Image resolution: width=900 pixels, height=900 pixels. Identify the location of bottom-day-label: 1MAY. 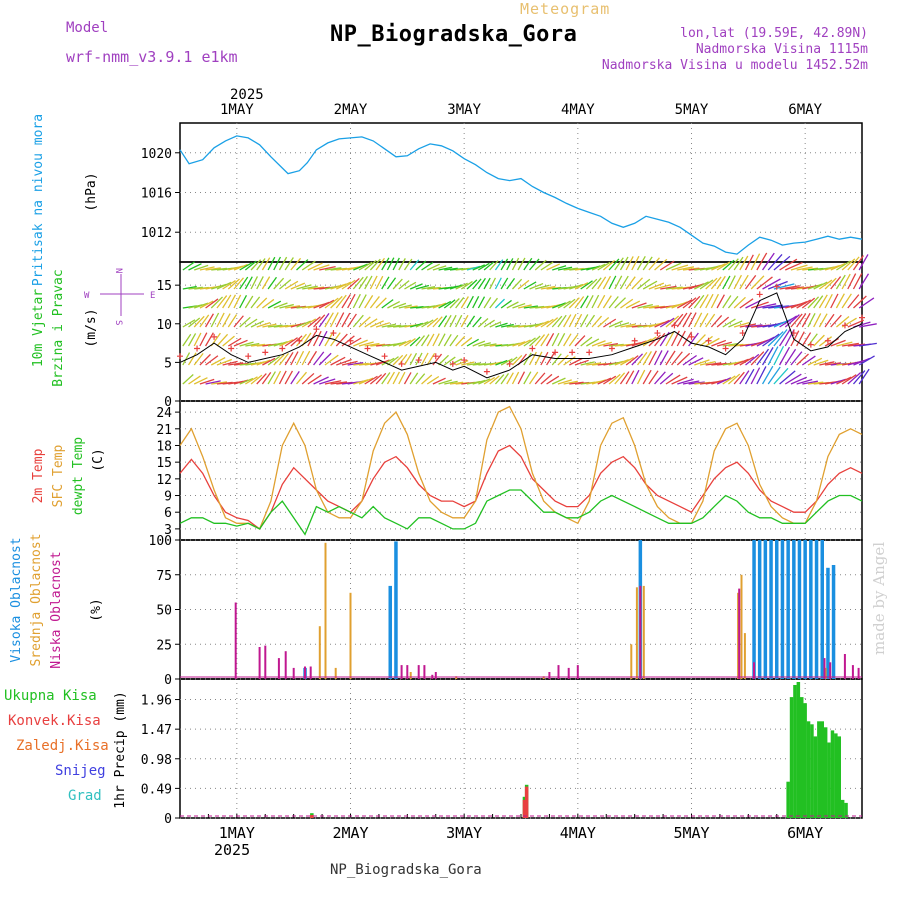
(237, 833).